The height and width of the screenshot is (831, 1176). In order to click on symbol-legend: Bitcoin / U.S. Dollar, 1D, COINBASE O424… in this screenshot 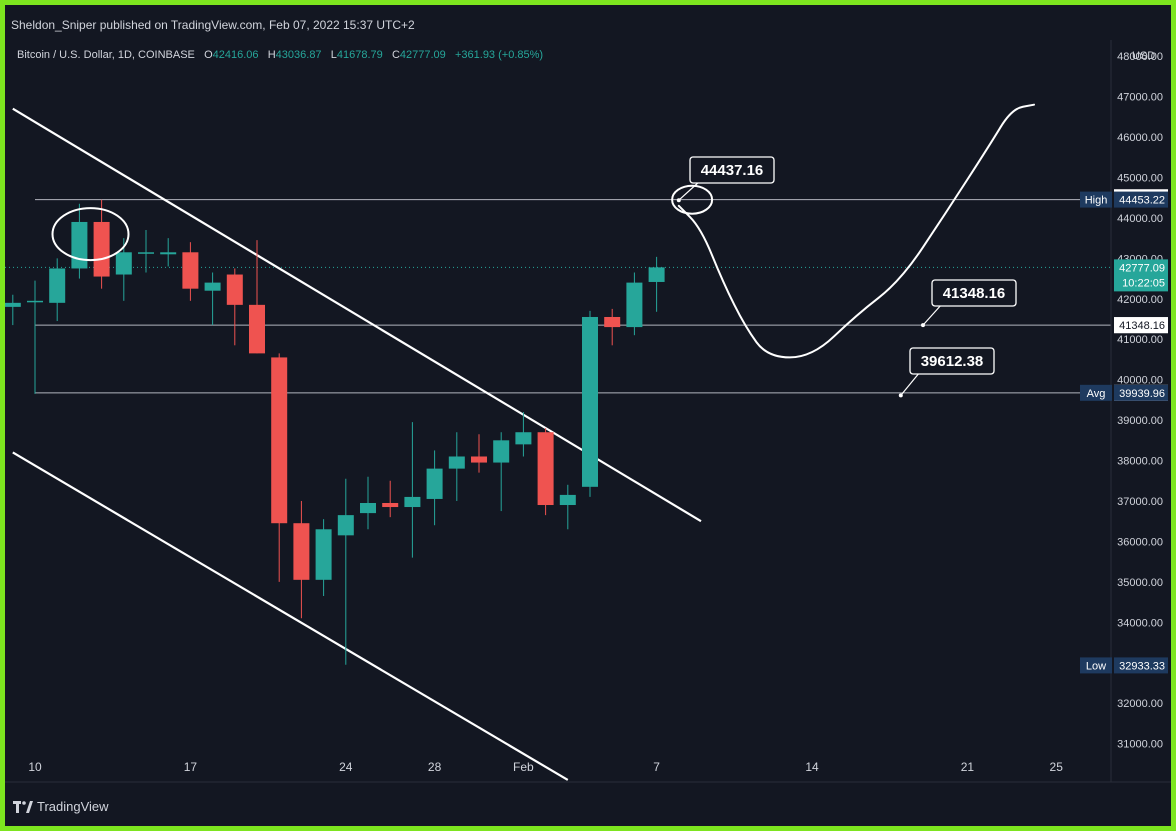, I will do `click(280, 55)`.